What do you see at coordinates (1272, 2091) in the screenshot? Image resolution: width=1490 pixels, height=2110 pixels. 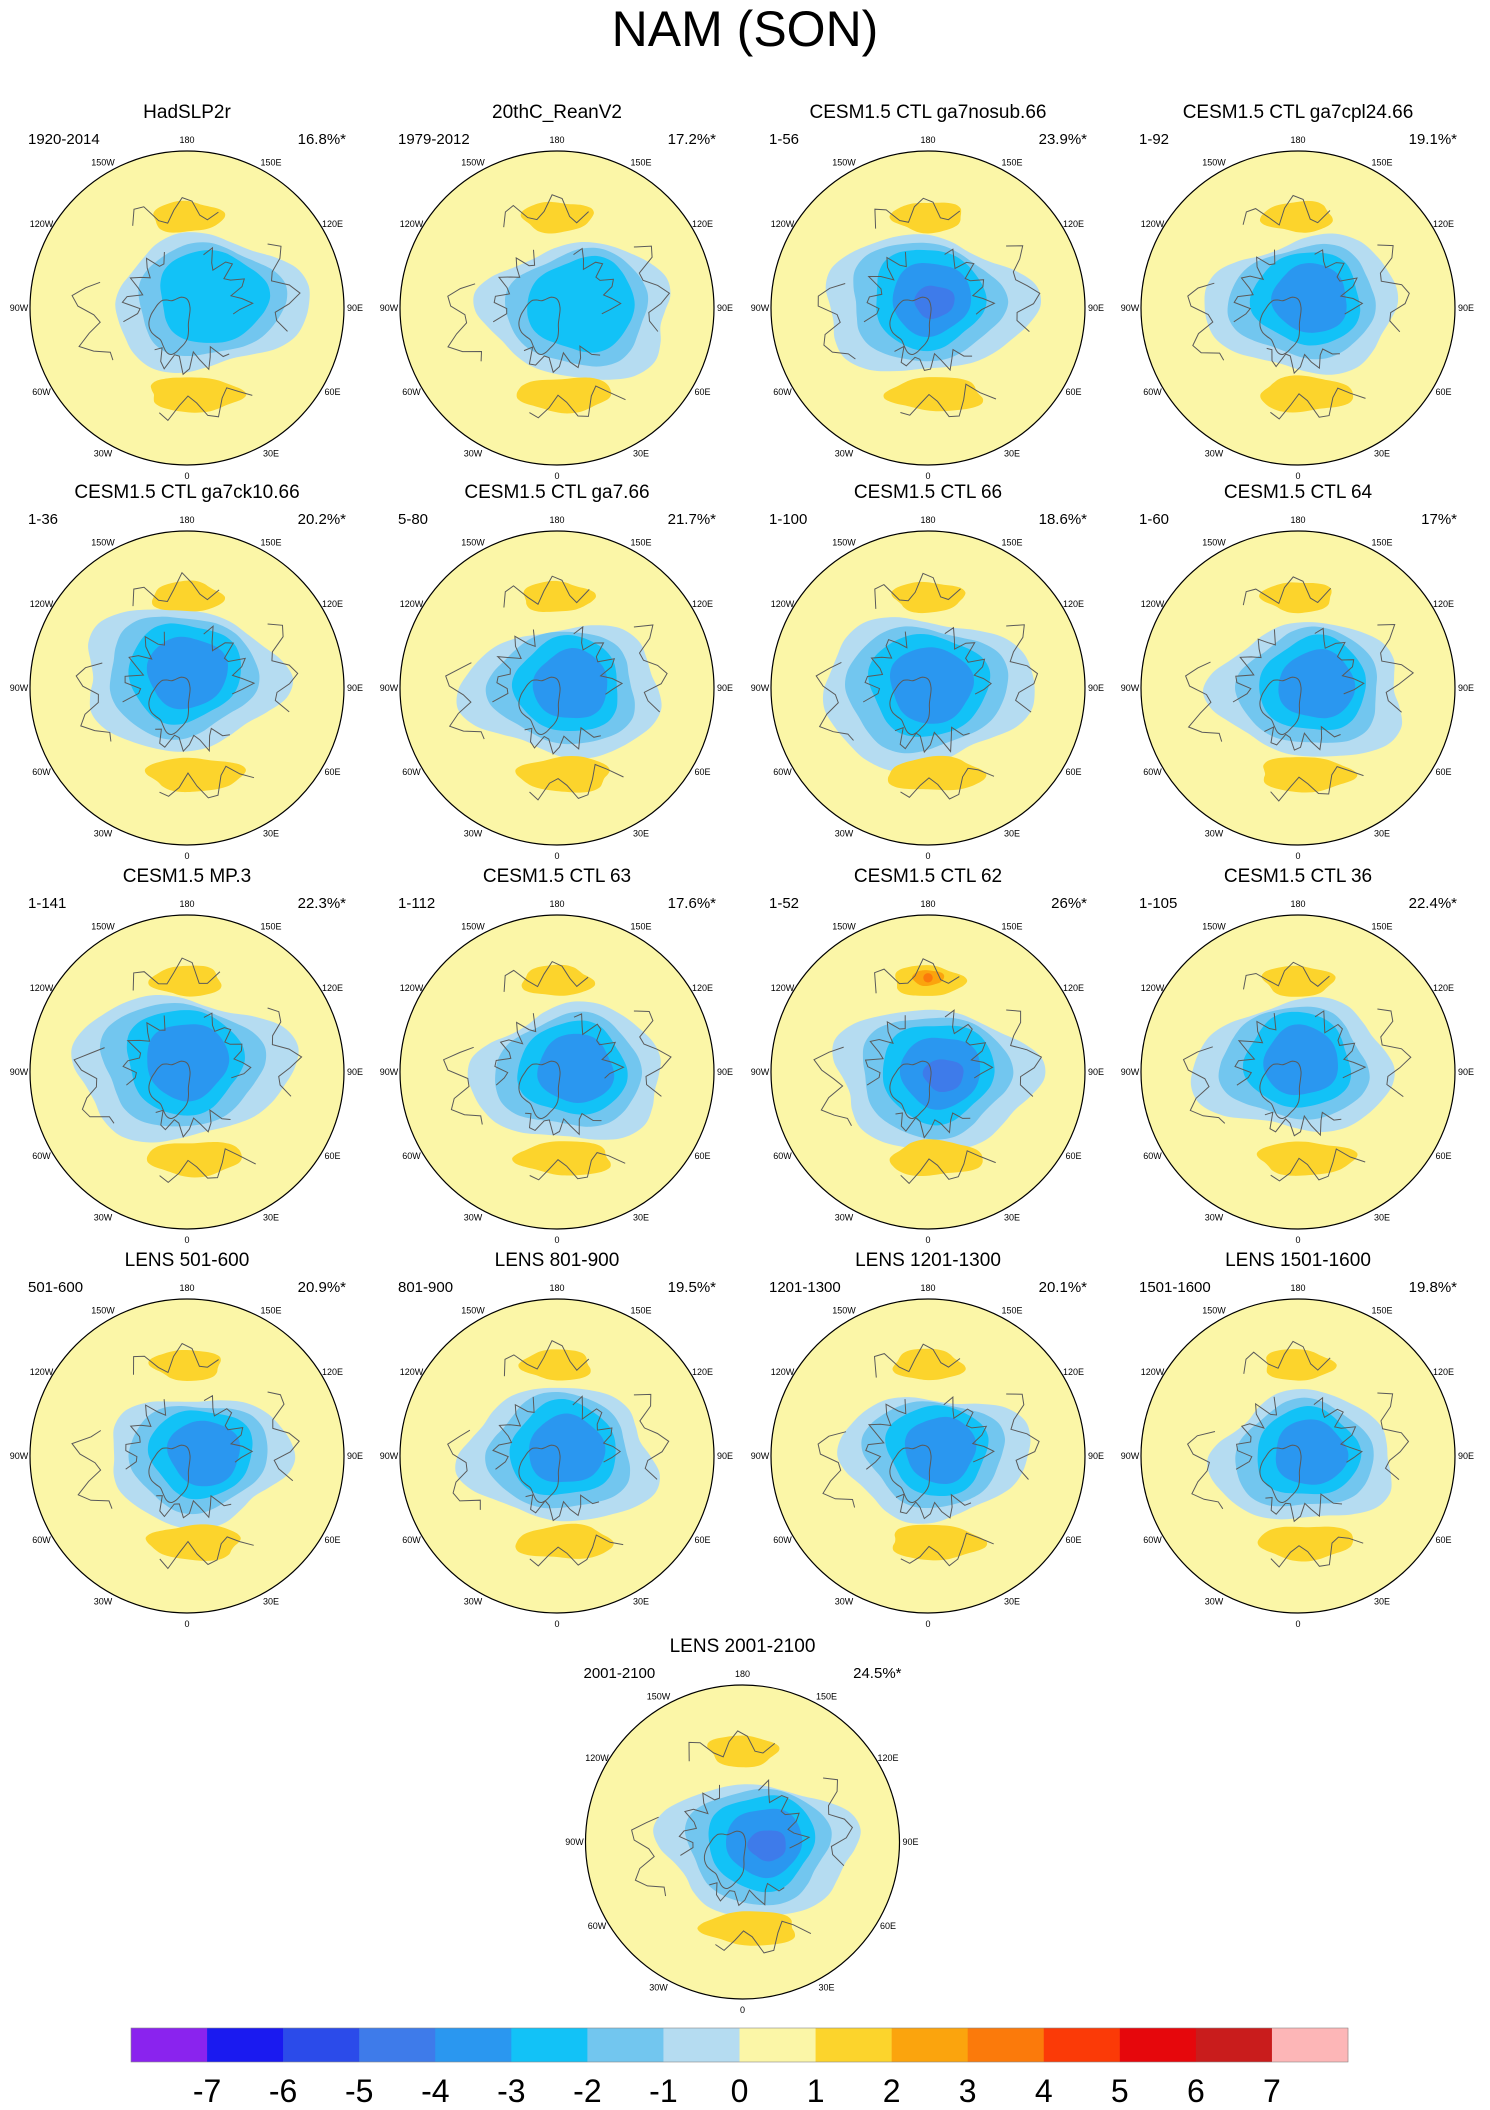 I see `colorbar-tick-label: 7` at bounding box center [1272, 2091].